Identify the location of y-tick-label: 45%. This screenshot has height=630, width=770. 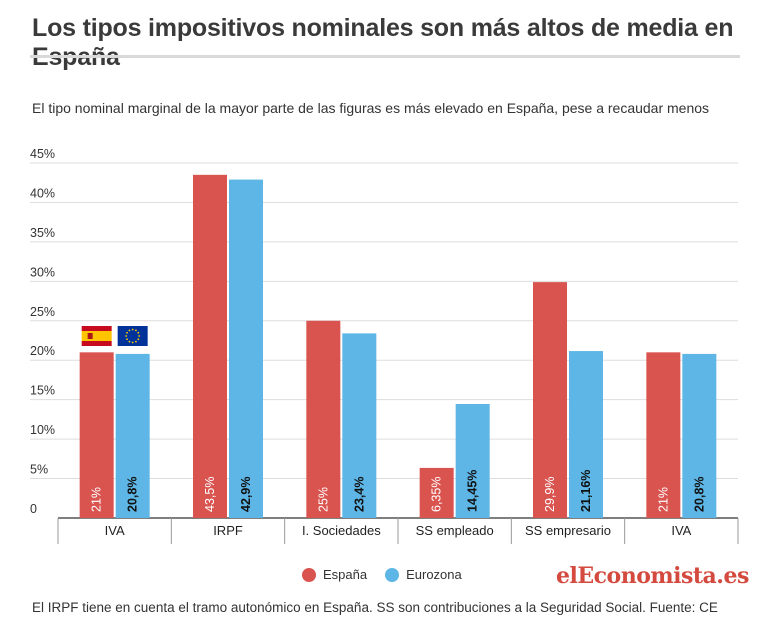
(42, 154).